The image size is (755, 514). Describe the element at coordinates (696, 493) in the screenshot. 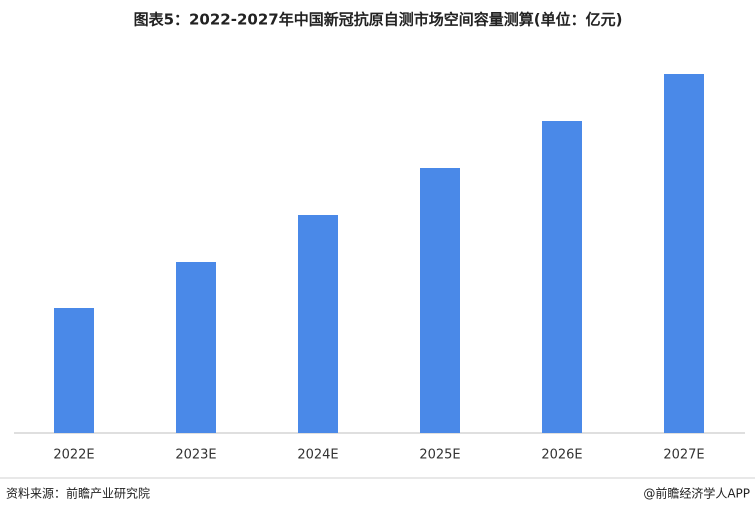

I see `credit: @前瞻经济学人APP` at that location.